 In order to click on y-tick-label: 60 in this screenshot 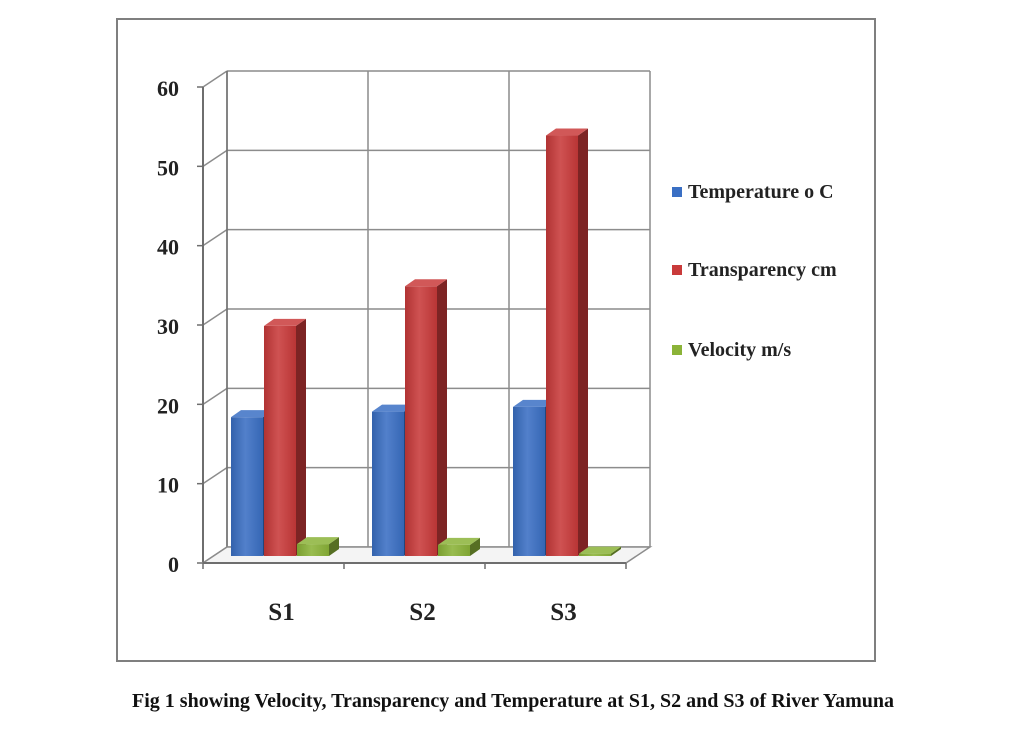, I will do `click(168, 88)`.